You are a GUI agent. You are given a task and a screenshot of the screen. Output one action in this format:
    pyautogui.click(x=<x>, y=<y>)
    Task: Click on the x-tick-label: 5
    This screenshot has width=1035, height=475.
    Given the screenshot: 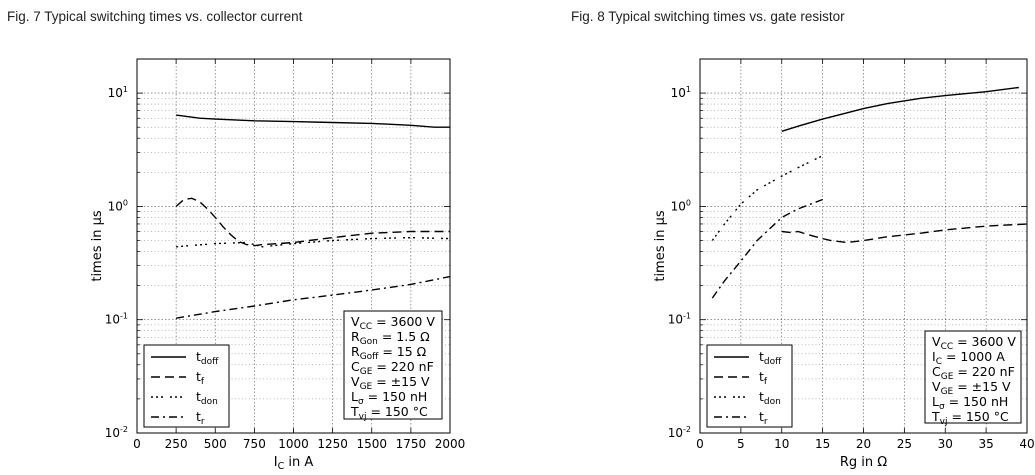 What is the action you would take?
    pyautogui.click(x=741, y=444)
    